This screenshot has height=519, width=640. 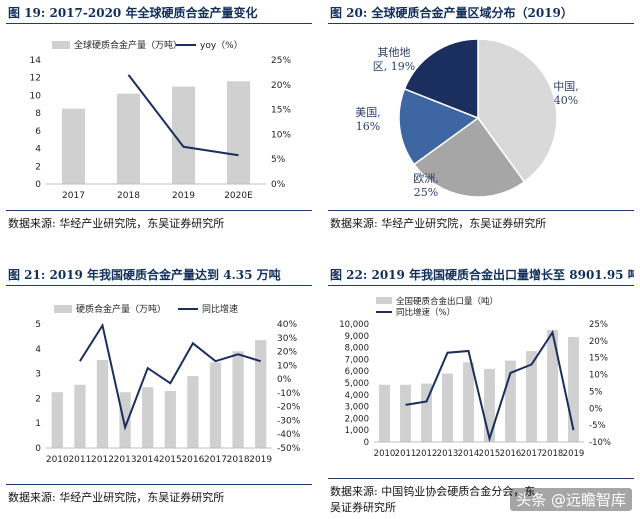 What do you see at coordinates (598, 342) in the screenshot?
I see `y2-tick-label: 20%` at bounding box center [598, 342].